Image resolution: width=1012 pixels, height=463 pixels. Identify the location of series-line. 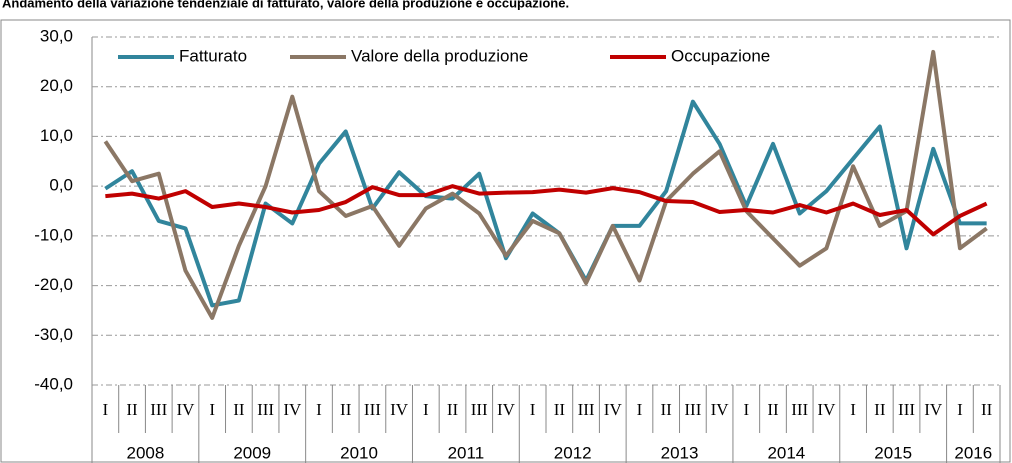
(546, 210).